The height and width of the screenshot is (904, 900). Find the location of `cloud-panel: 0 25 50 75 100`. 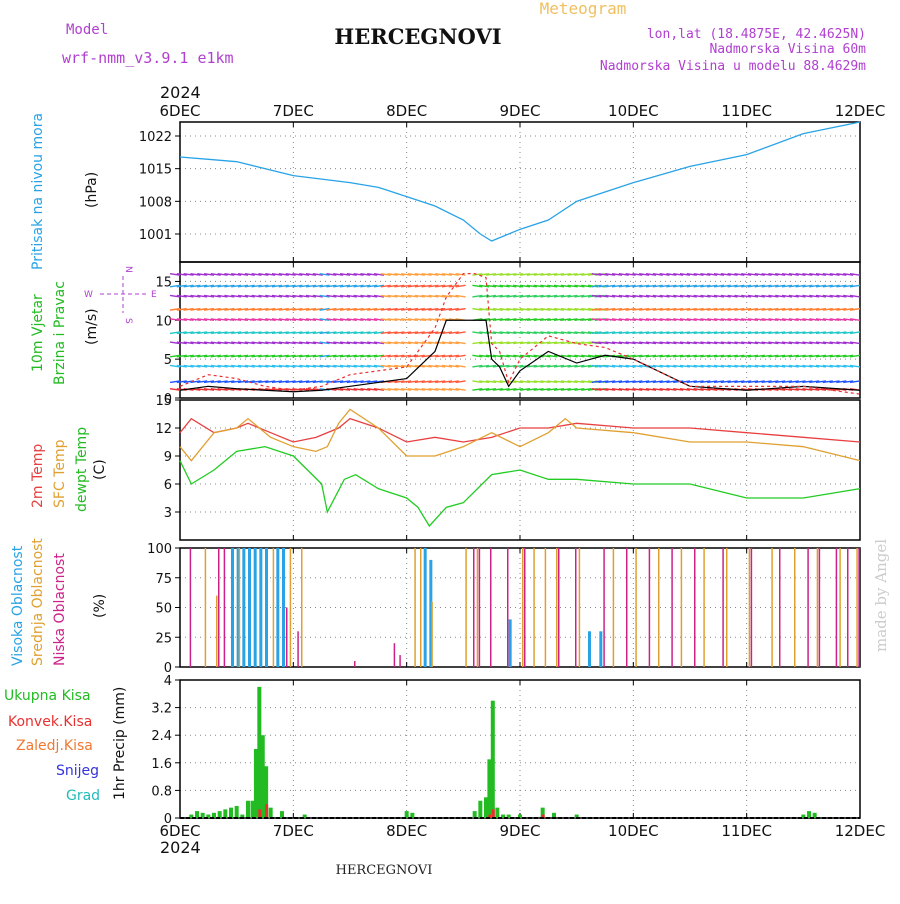

cloud-panel: 0 25 50 75 100 is located at coordinates (504, 609).